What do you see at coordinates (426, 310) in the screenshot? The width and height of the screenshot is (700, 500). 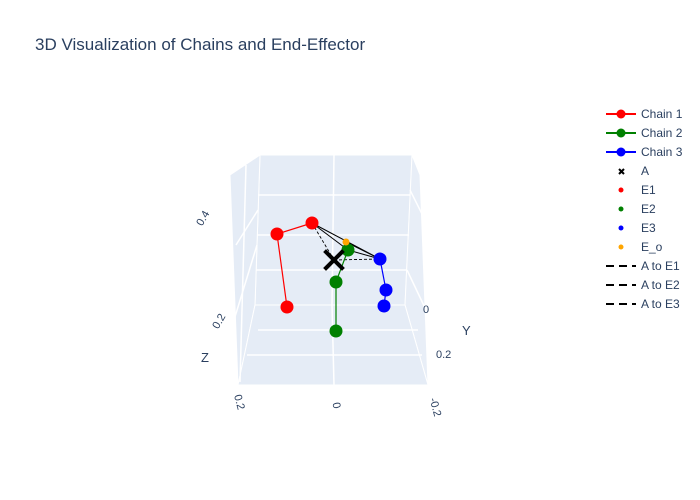 I see `y-tick-label: 0` at bounding box center [426, 310].